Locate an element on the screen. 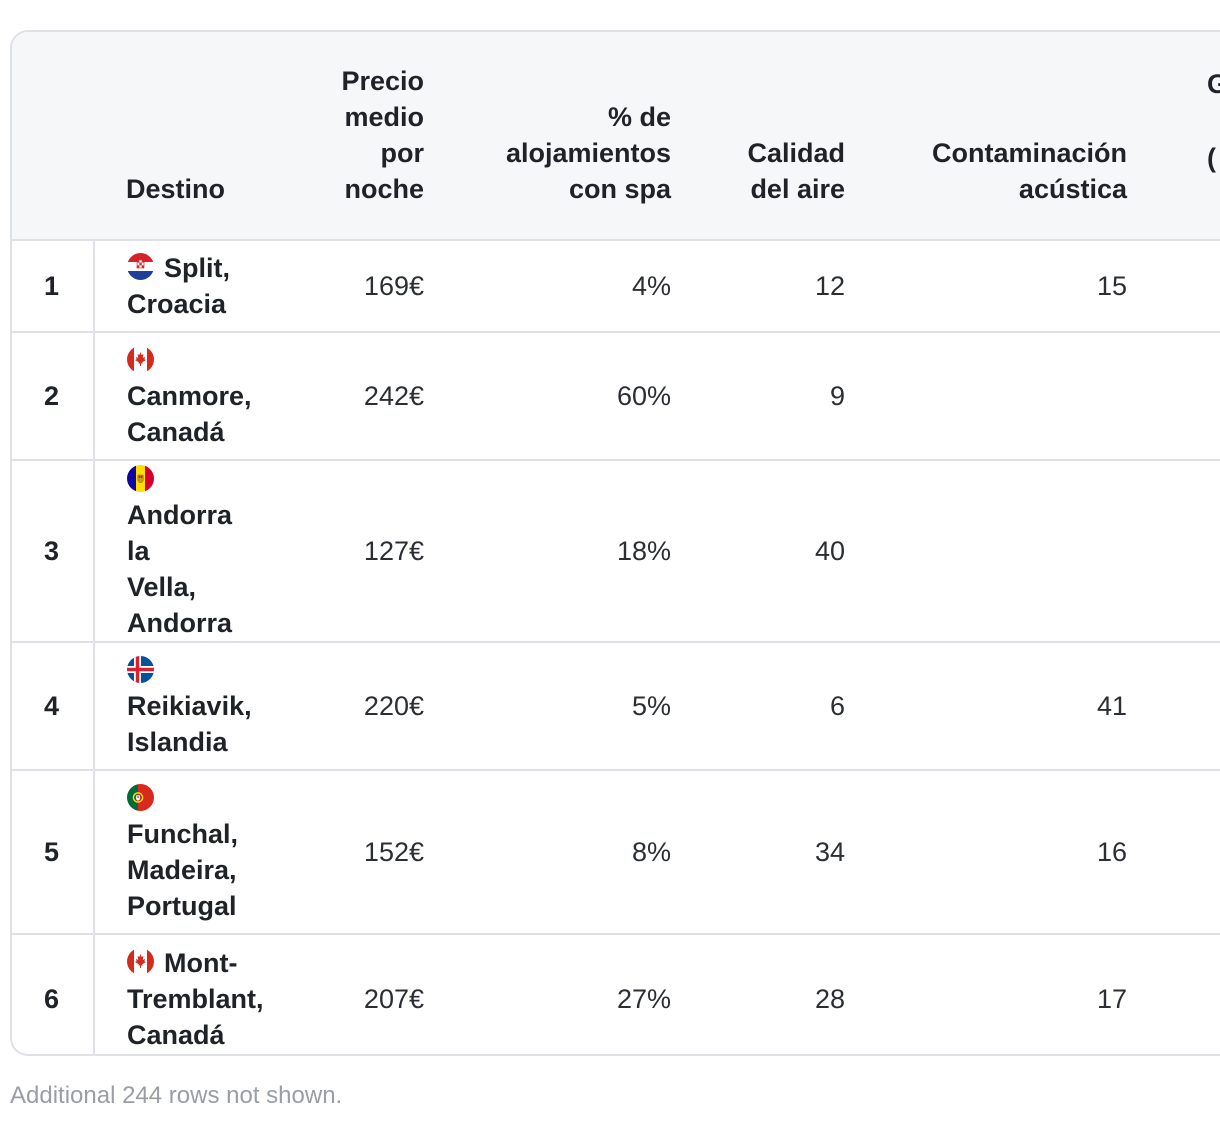 This screenshot has height=1124, width=1220. air-quality-cell: 28 is located at coordinates (829, 998).